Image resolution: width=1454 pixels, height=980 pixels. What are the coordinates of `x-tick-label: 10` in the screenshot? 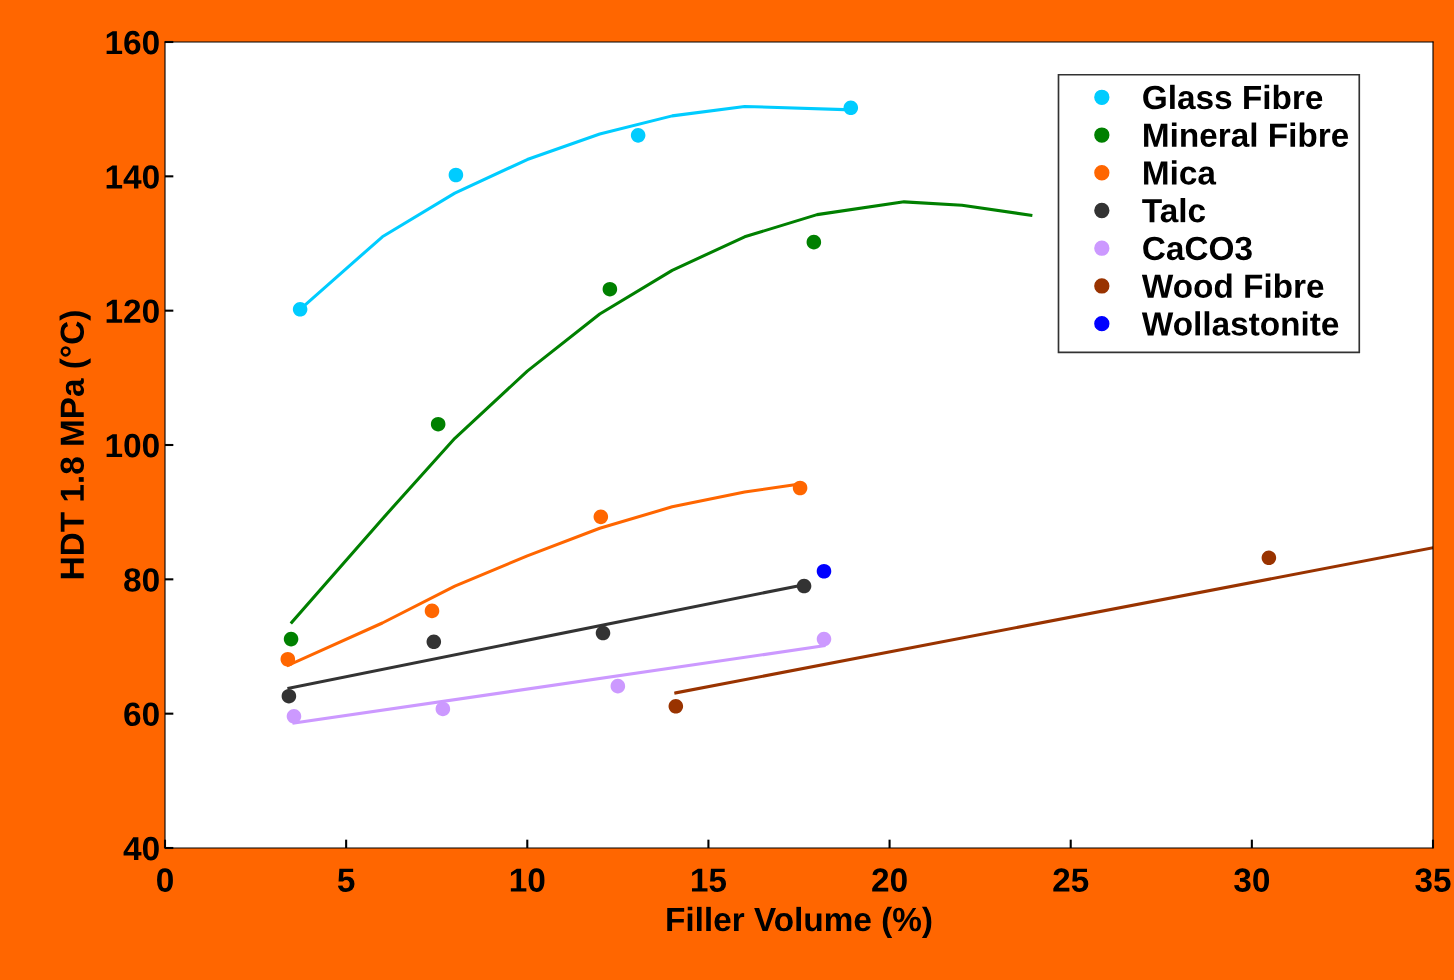 It's located at (527, 880).